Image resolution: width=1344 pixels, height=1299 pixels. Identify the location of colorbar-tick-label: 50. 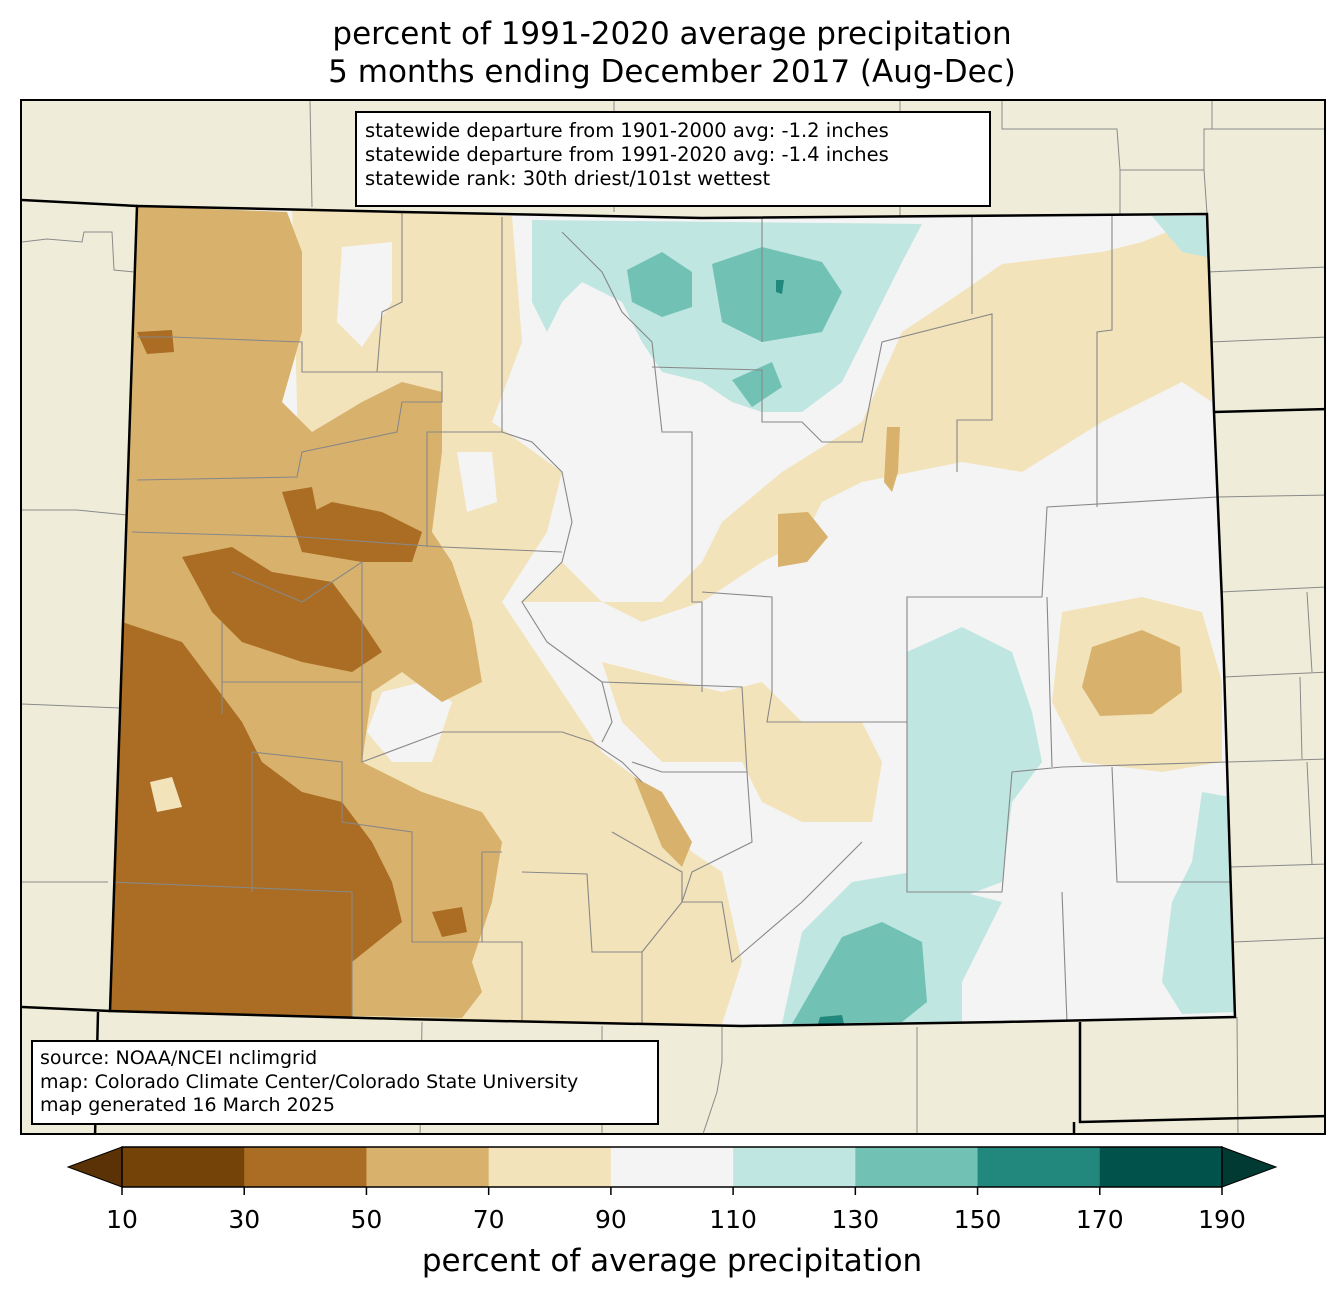
(366, 1219).